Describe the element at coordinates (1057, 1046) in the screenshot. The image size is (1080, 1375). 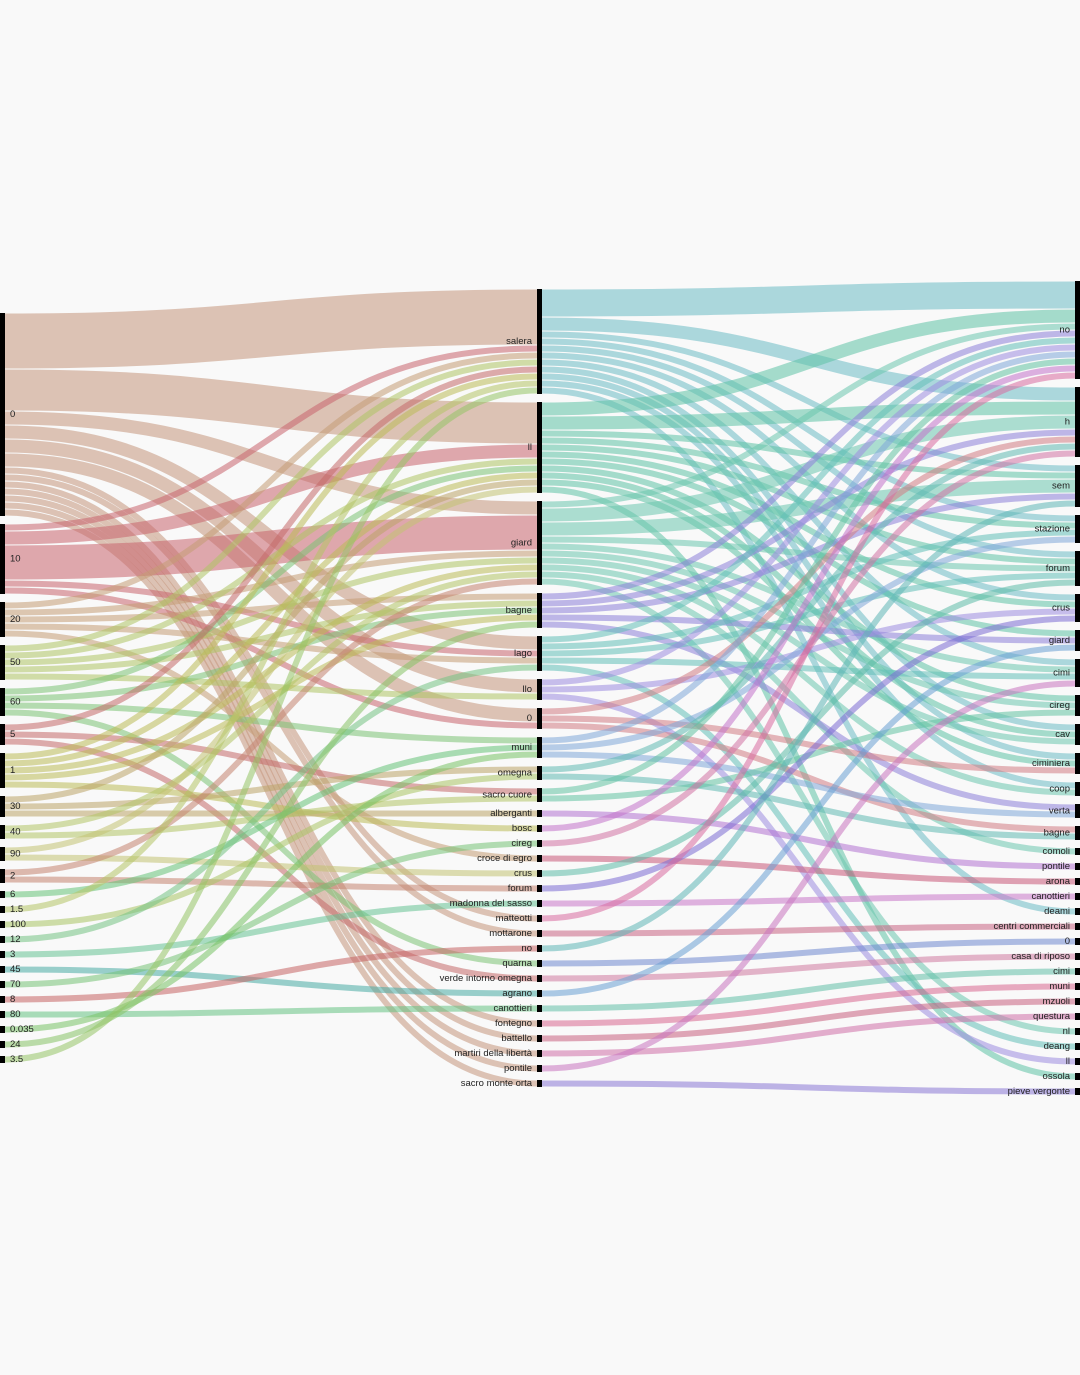
I see `node-label: deang` at that location.